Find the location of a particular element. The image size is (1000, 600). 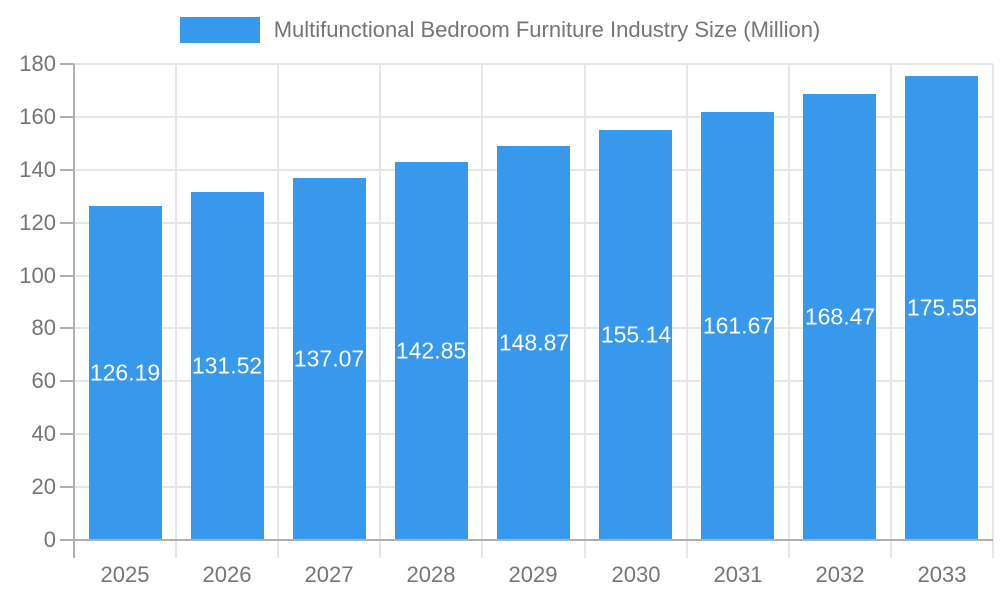

x-axis-tick-label: 2032 is located at coordinates (840, 574).